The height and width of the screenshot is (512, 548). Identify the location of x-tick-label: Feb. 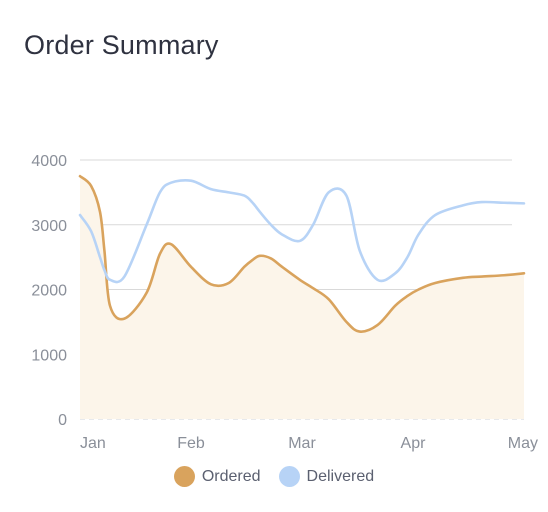
(191, 443).